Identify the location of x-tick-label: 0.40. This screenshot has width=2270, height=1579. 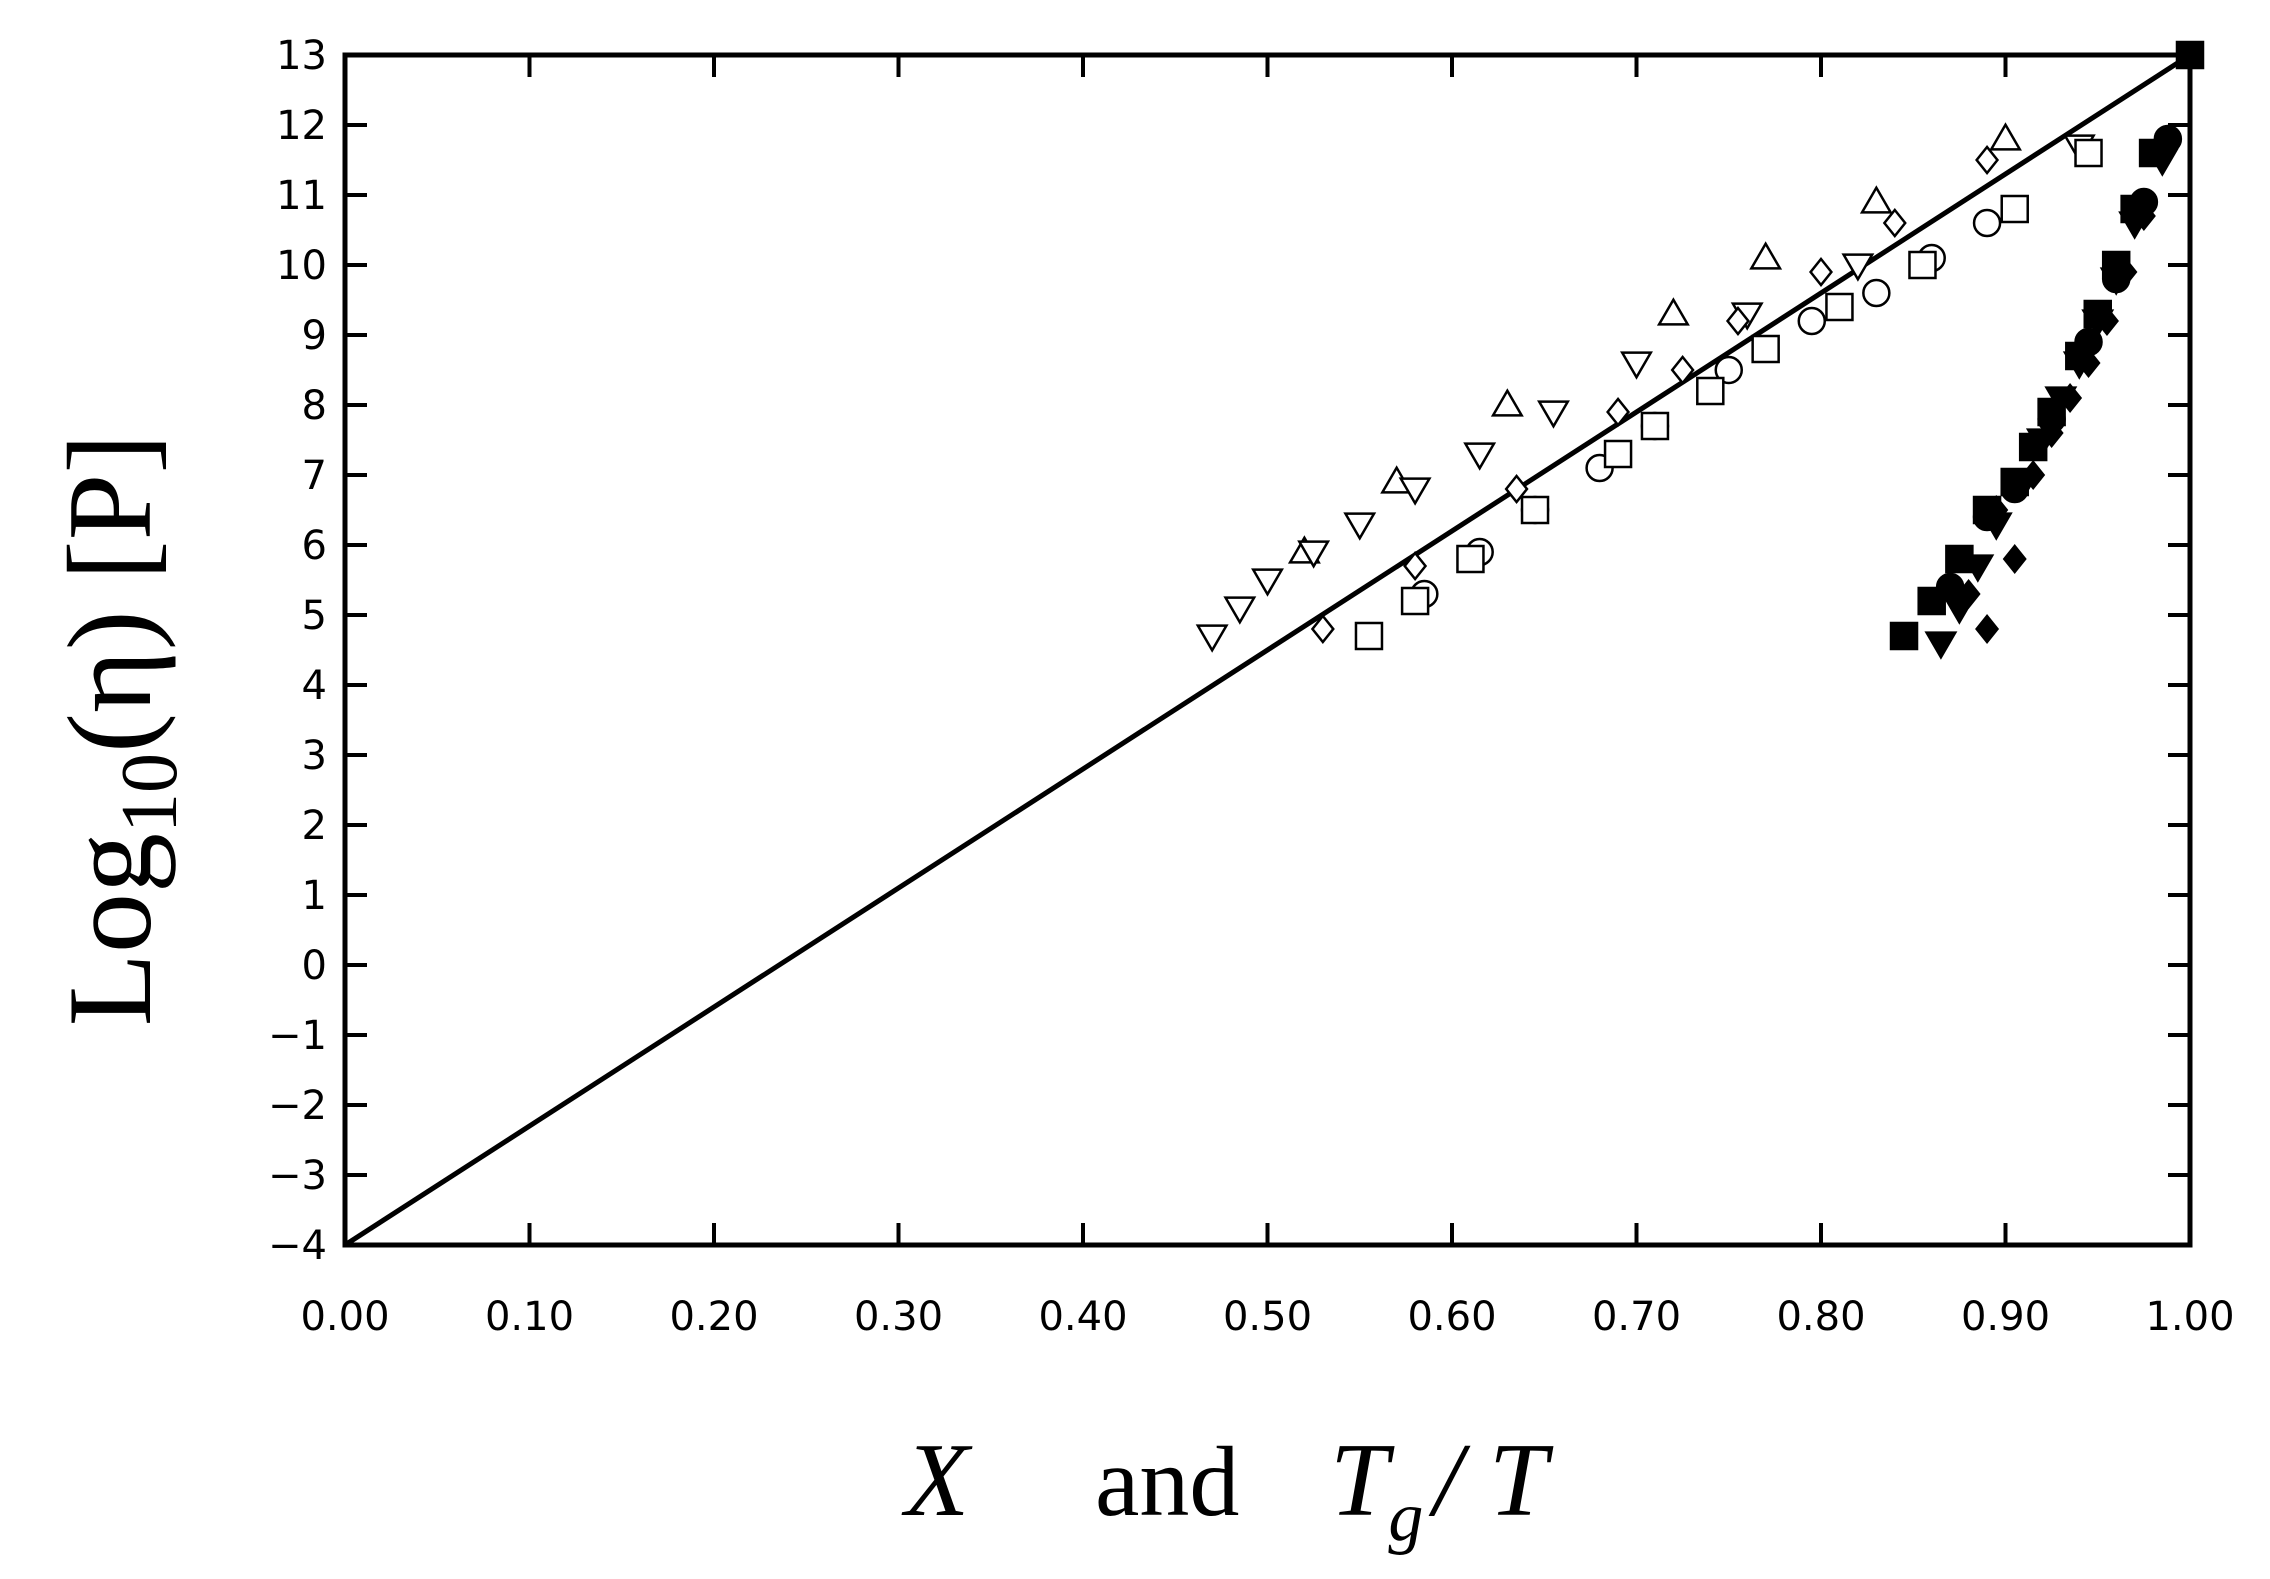
(1082, 1317).